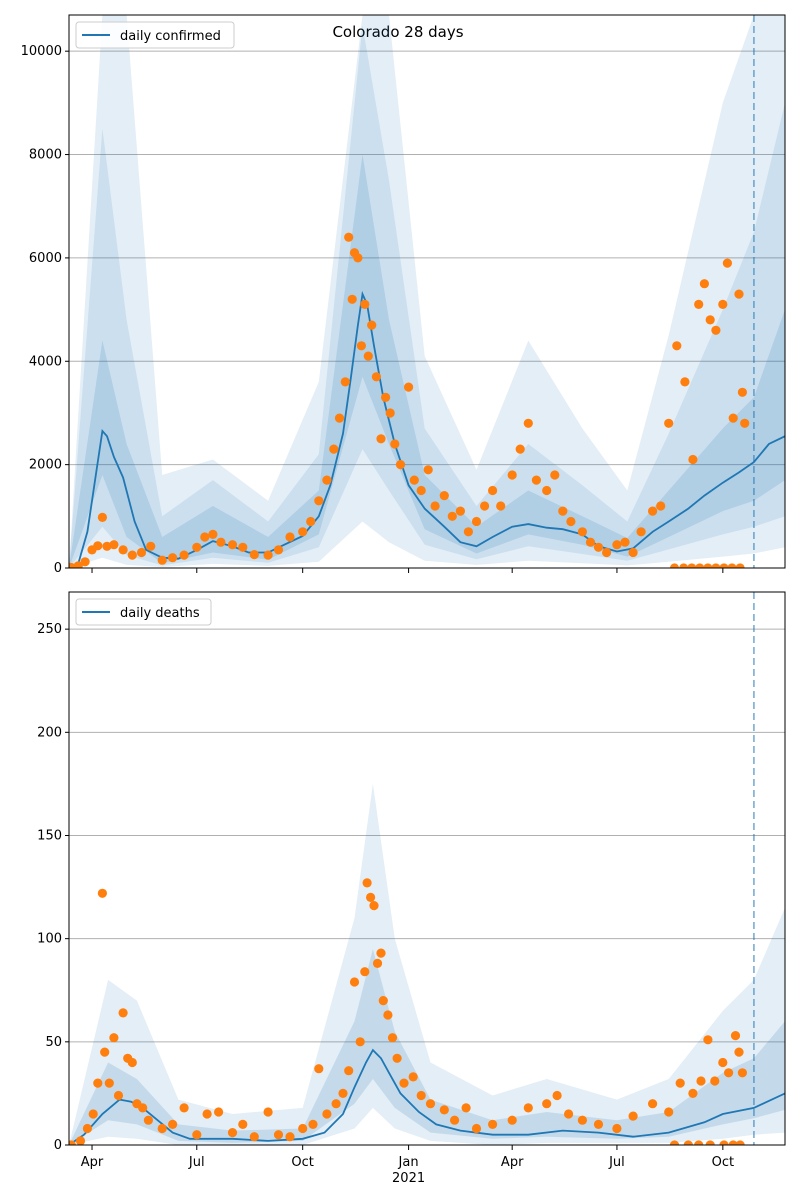 This screenshot has height=1204, width=800. What do you see at coordinates (408, 1178) in the screenshot?
I see `x-tick-sublabel: 2021` at bounding box center [408, 1178].